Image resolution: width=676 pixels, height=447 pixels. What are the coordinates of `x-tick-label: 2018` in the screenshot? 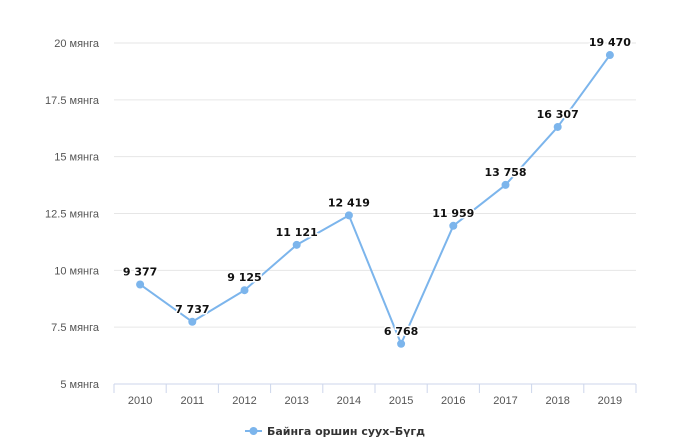 It's located at (557, 401).